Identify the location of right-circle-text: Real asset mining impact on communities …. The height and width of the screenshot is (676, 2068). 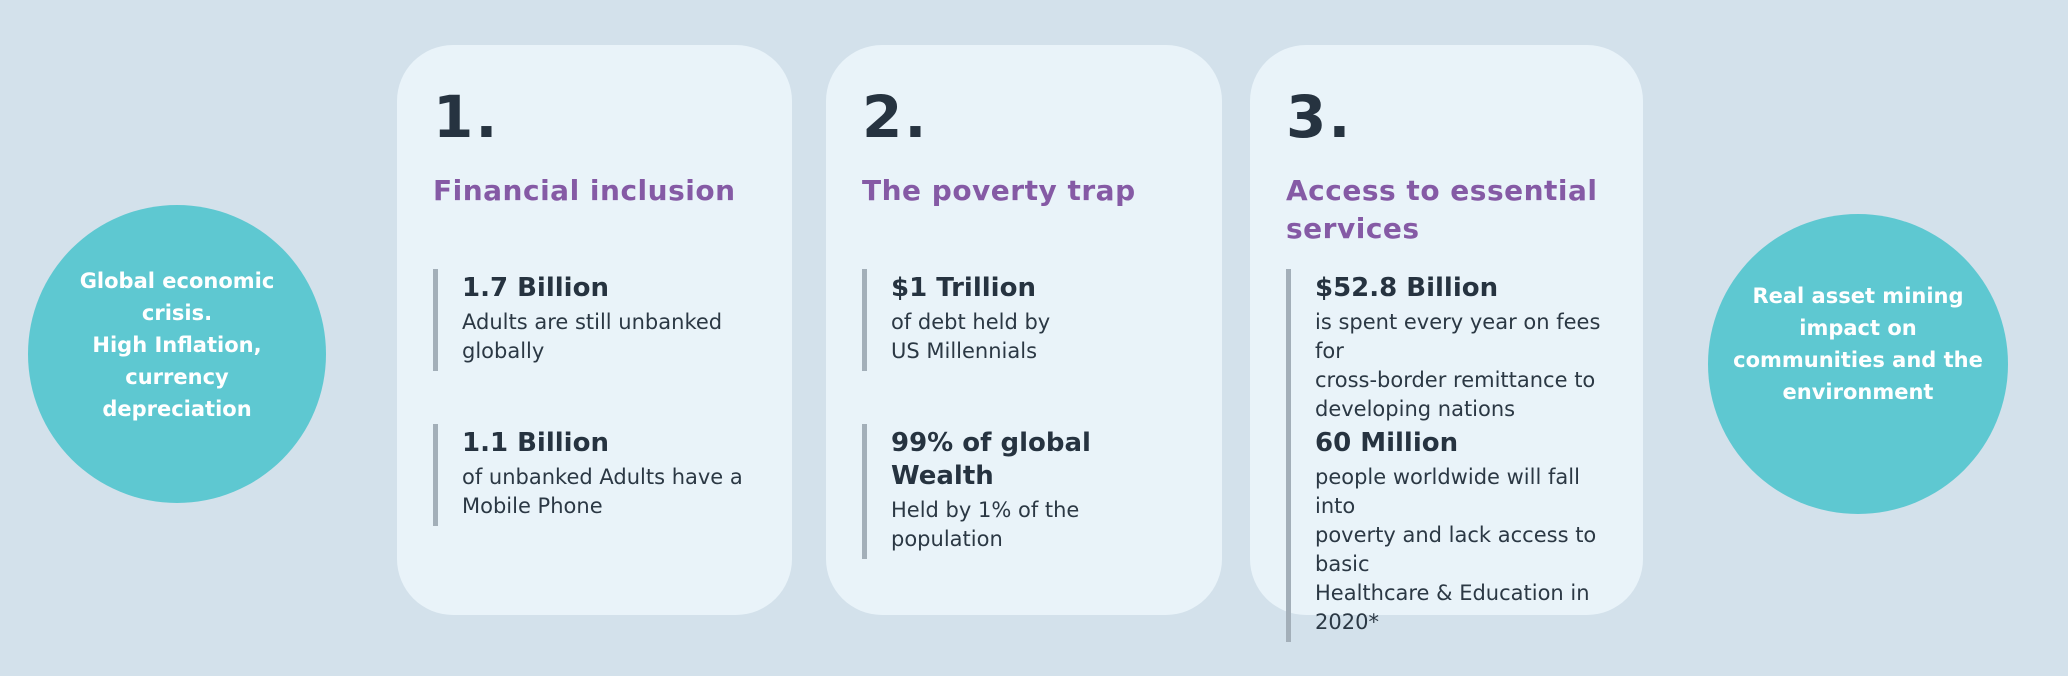
(1858, 344).